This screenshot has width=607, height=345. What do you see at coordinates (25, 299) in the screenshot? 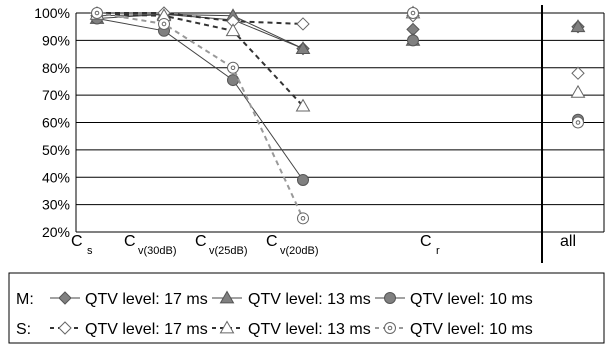
I see `legend-row-prefix: M:` at bounding box center [25, 299].